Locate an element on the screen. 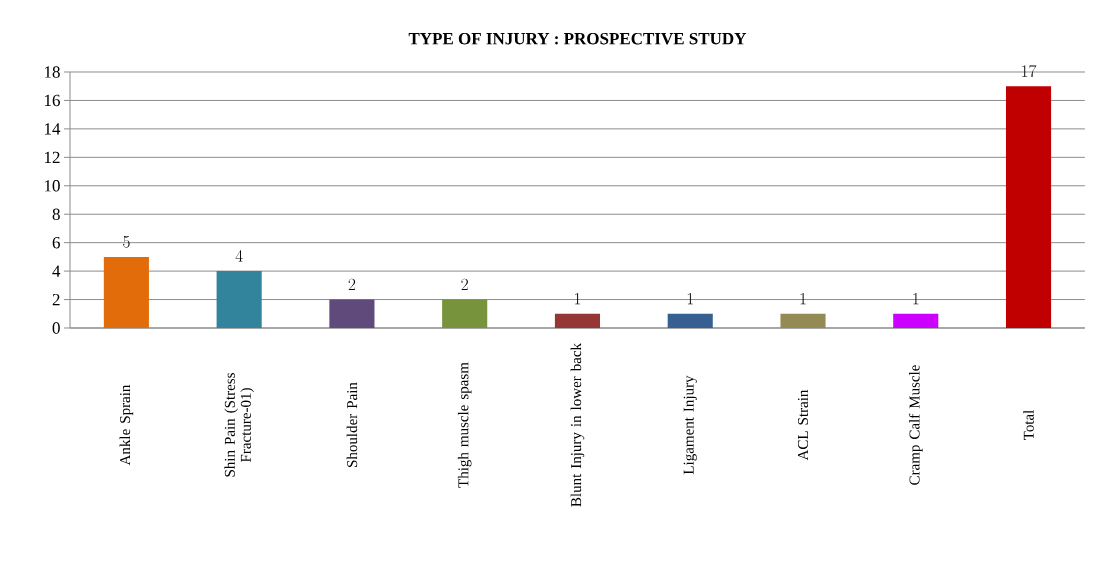 The image size is (1098, 562). data-label: 4 is located at coordinates (239, 256).